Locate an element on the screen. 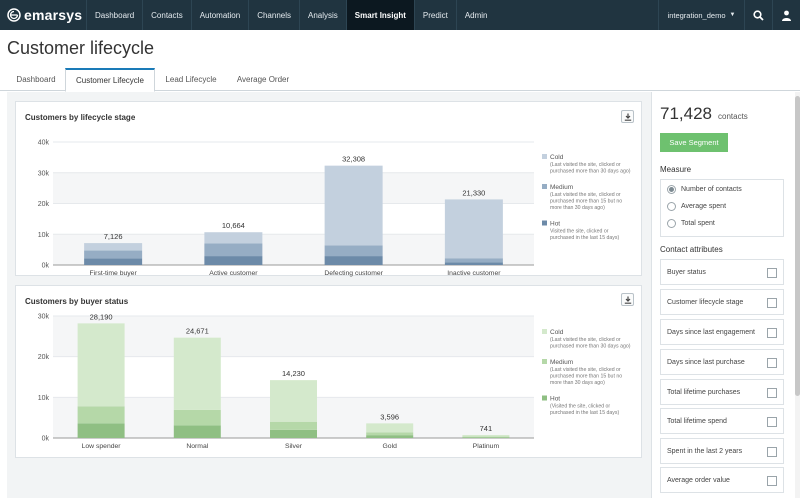 The image size is (800, 498). x-tick-label: Low spender is located at coordinates (102, 446).